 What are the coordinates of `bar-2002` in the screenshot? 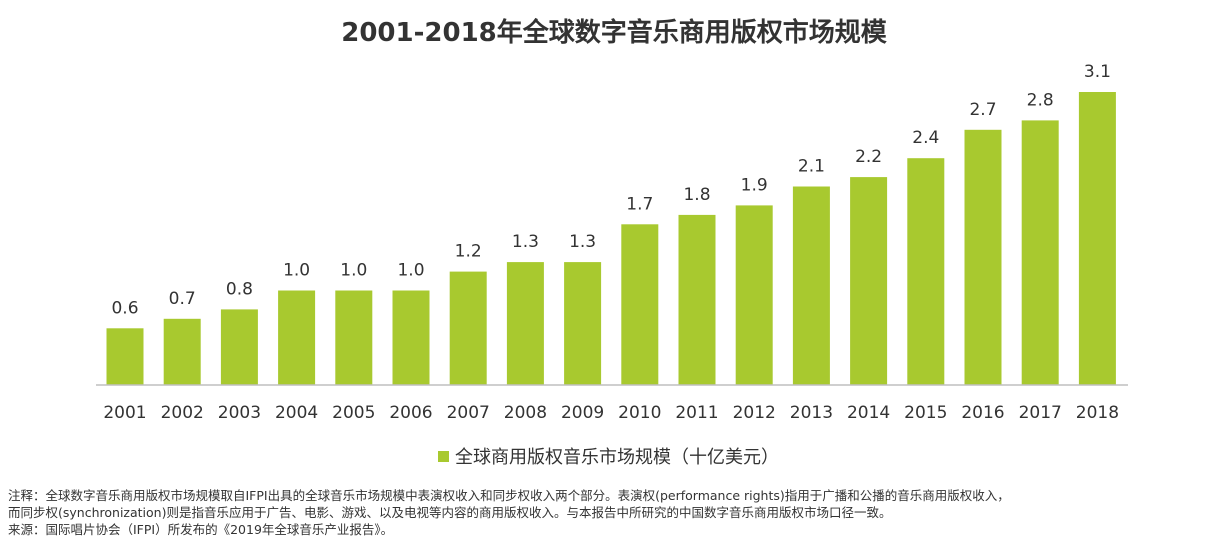 It's located at (182, 351).